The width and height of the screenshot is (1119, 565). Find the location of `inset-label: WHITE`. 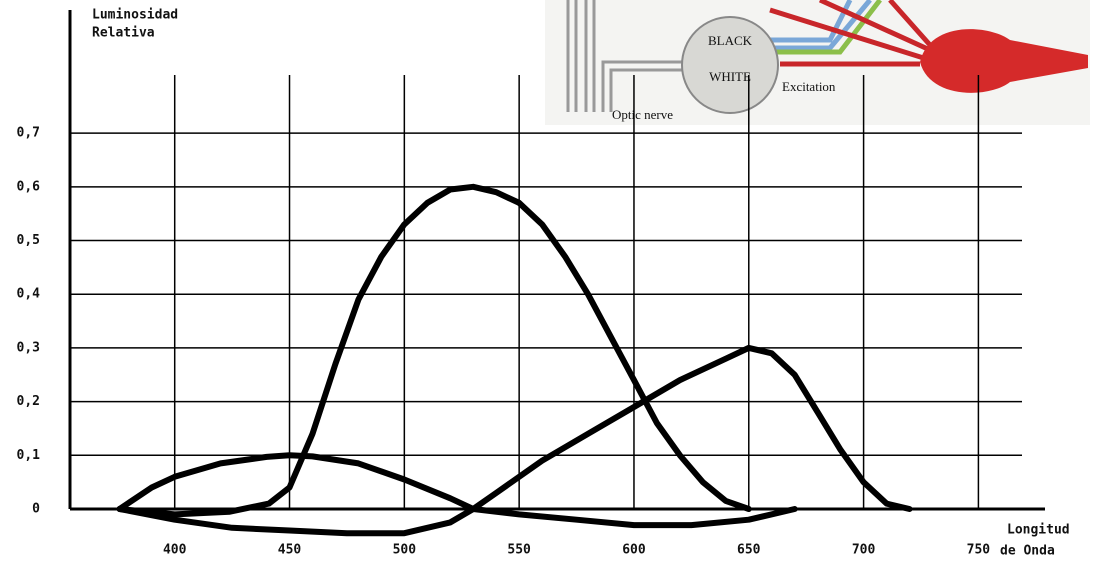

inset-label: WHITE is located at coordinates (730, 76).